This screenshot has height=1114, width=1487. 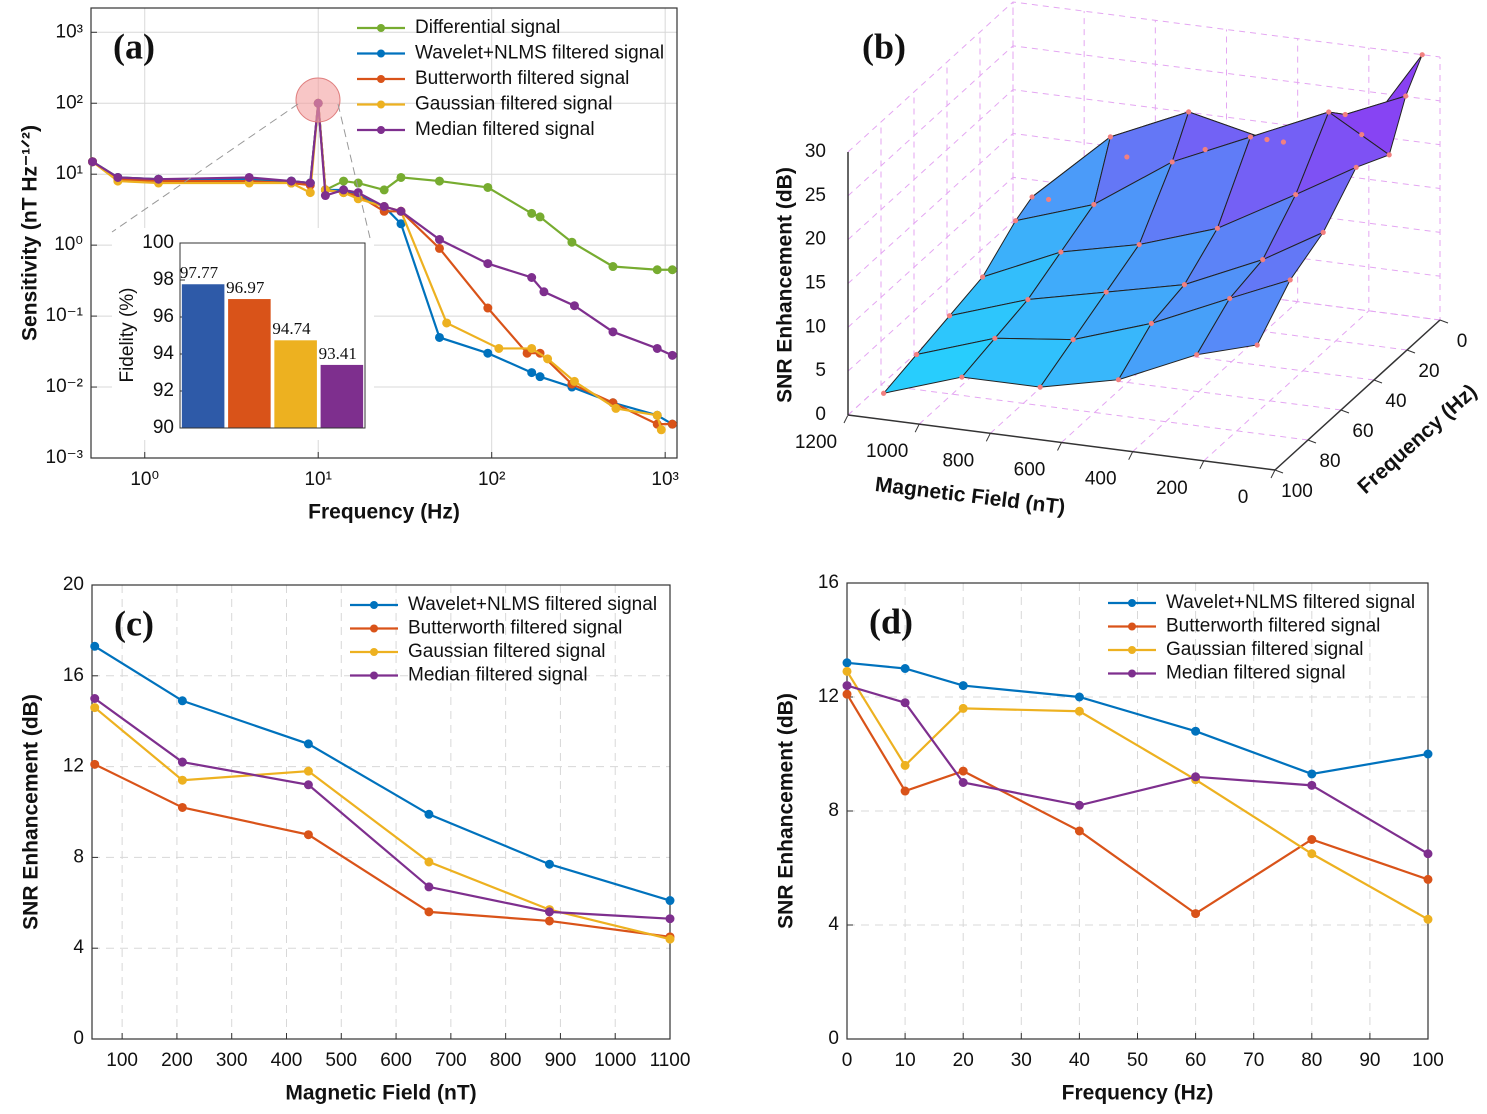 What do you see at coordinates (515, 628) in the screenshot?
I see `legend-label: Butterworth filtered signal` at bounding box center [515, 628].